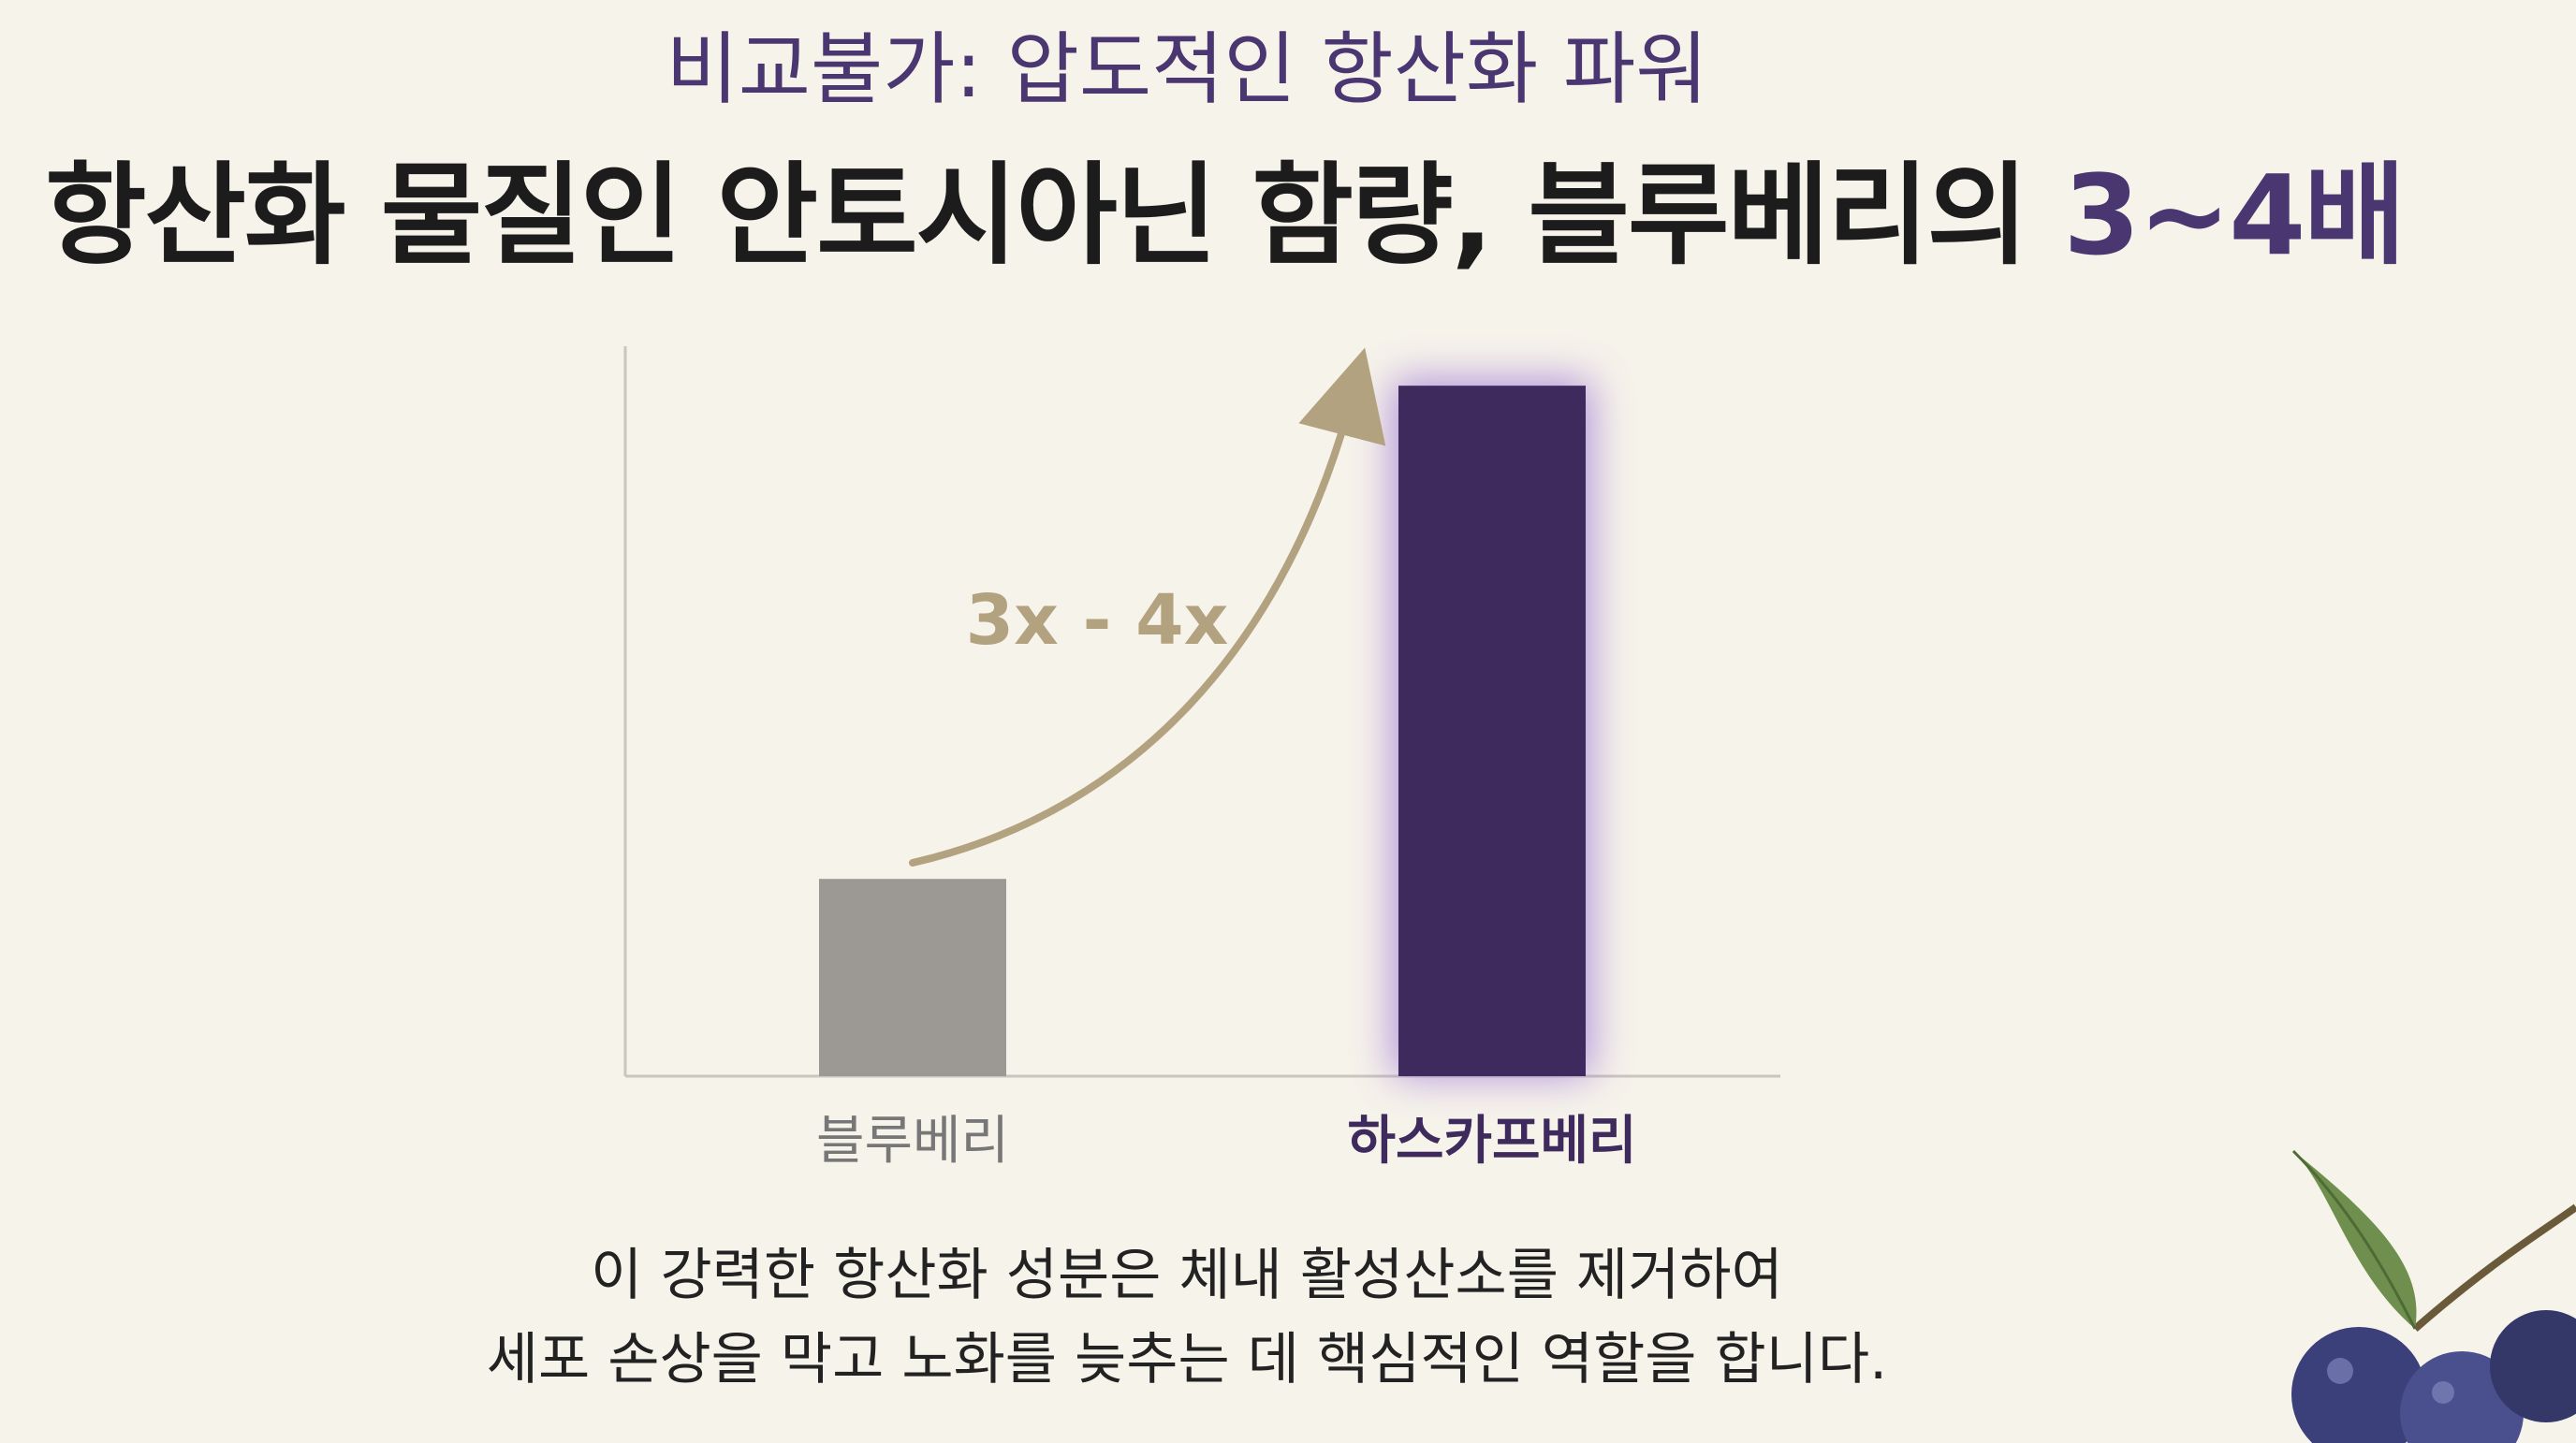 Image resolution: width=2576 pixels, height=1443 pixels. I want to click on slide-subtitle: 비교불가: 압도적인 항산화 파워, so click(1187, 69).